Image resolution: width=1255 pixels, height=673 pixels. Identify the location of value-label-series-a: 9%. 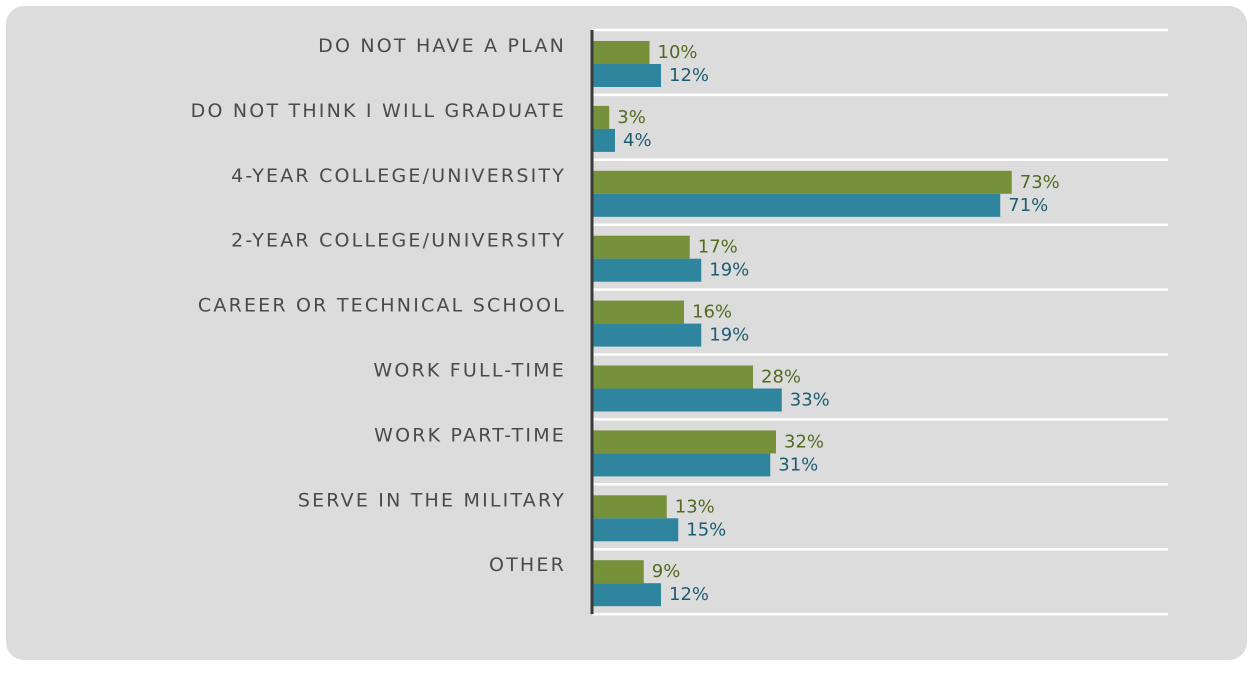
(666, 571).